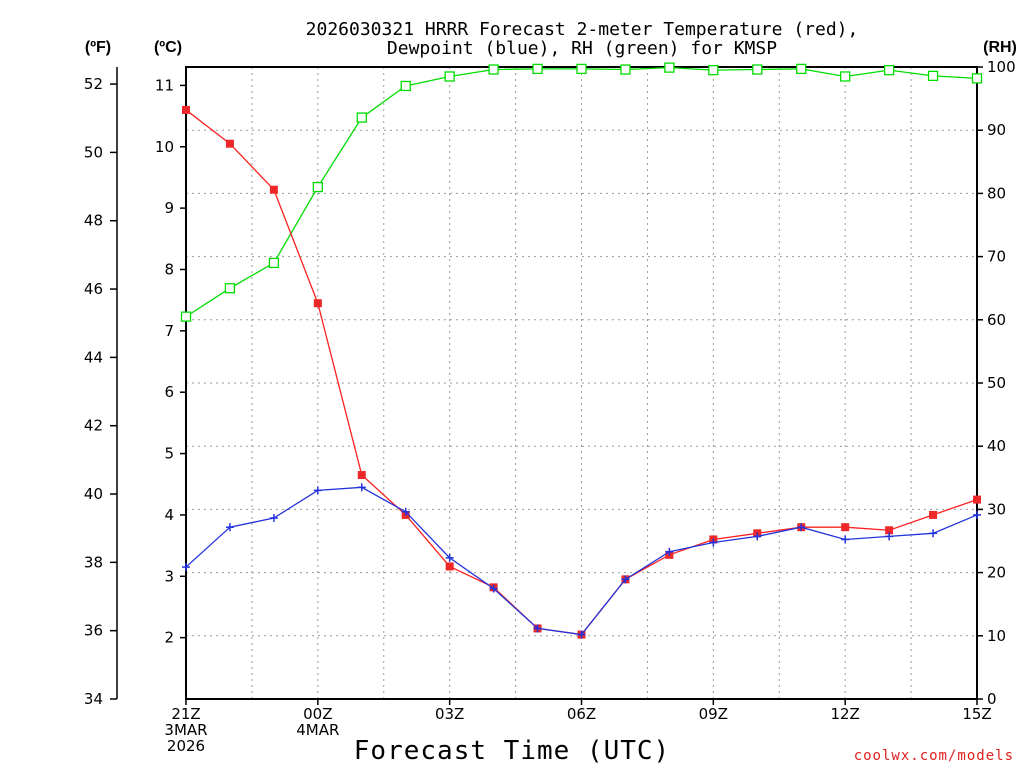 This screenshot has height=768, width=1024. I want to click on chart-title-line-2: Dewpoint (blue), RH (green) for KMSP, so click(582, 48).